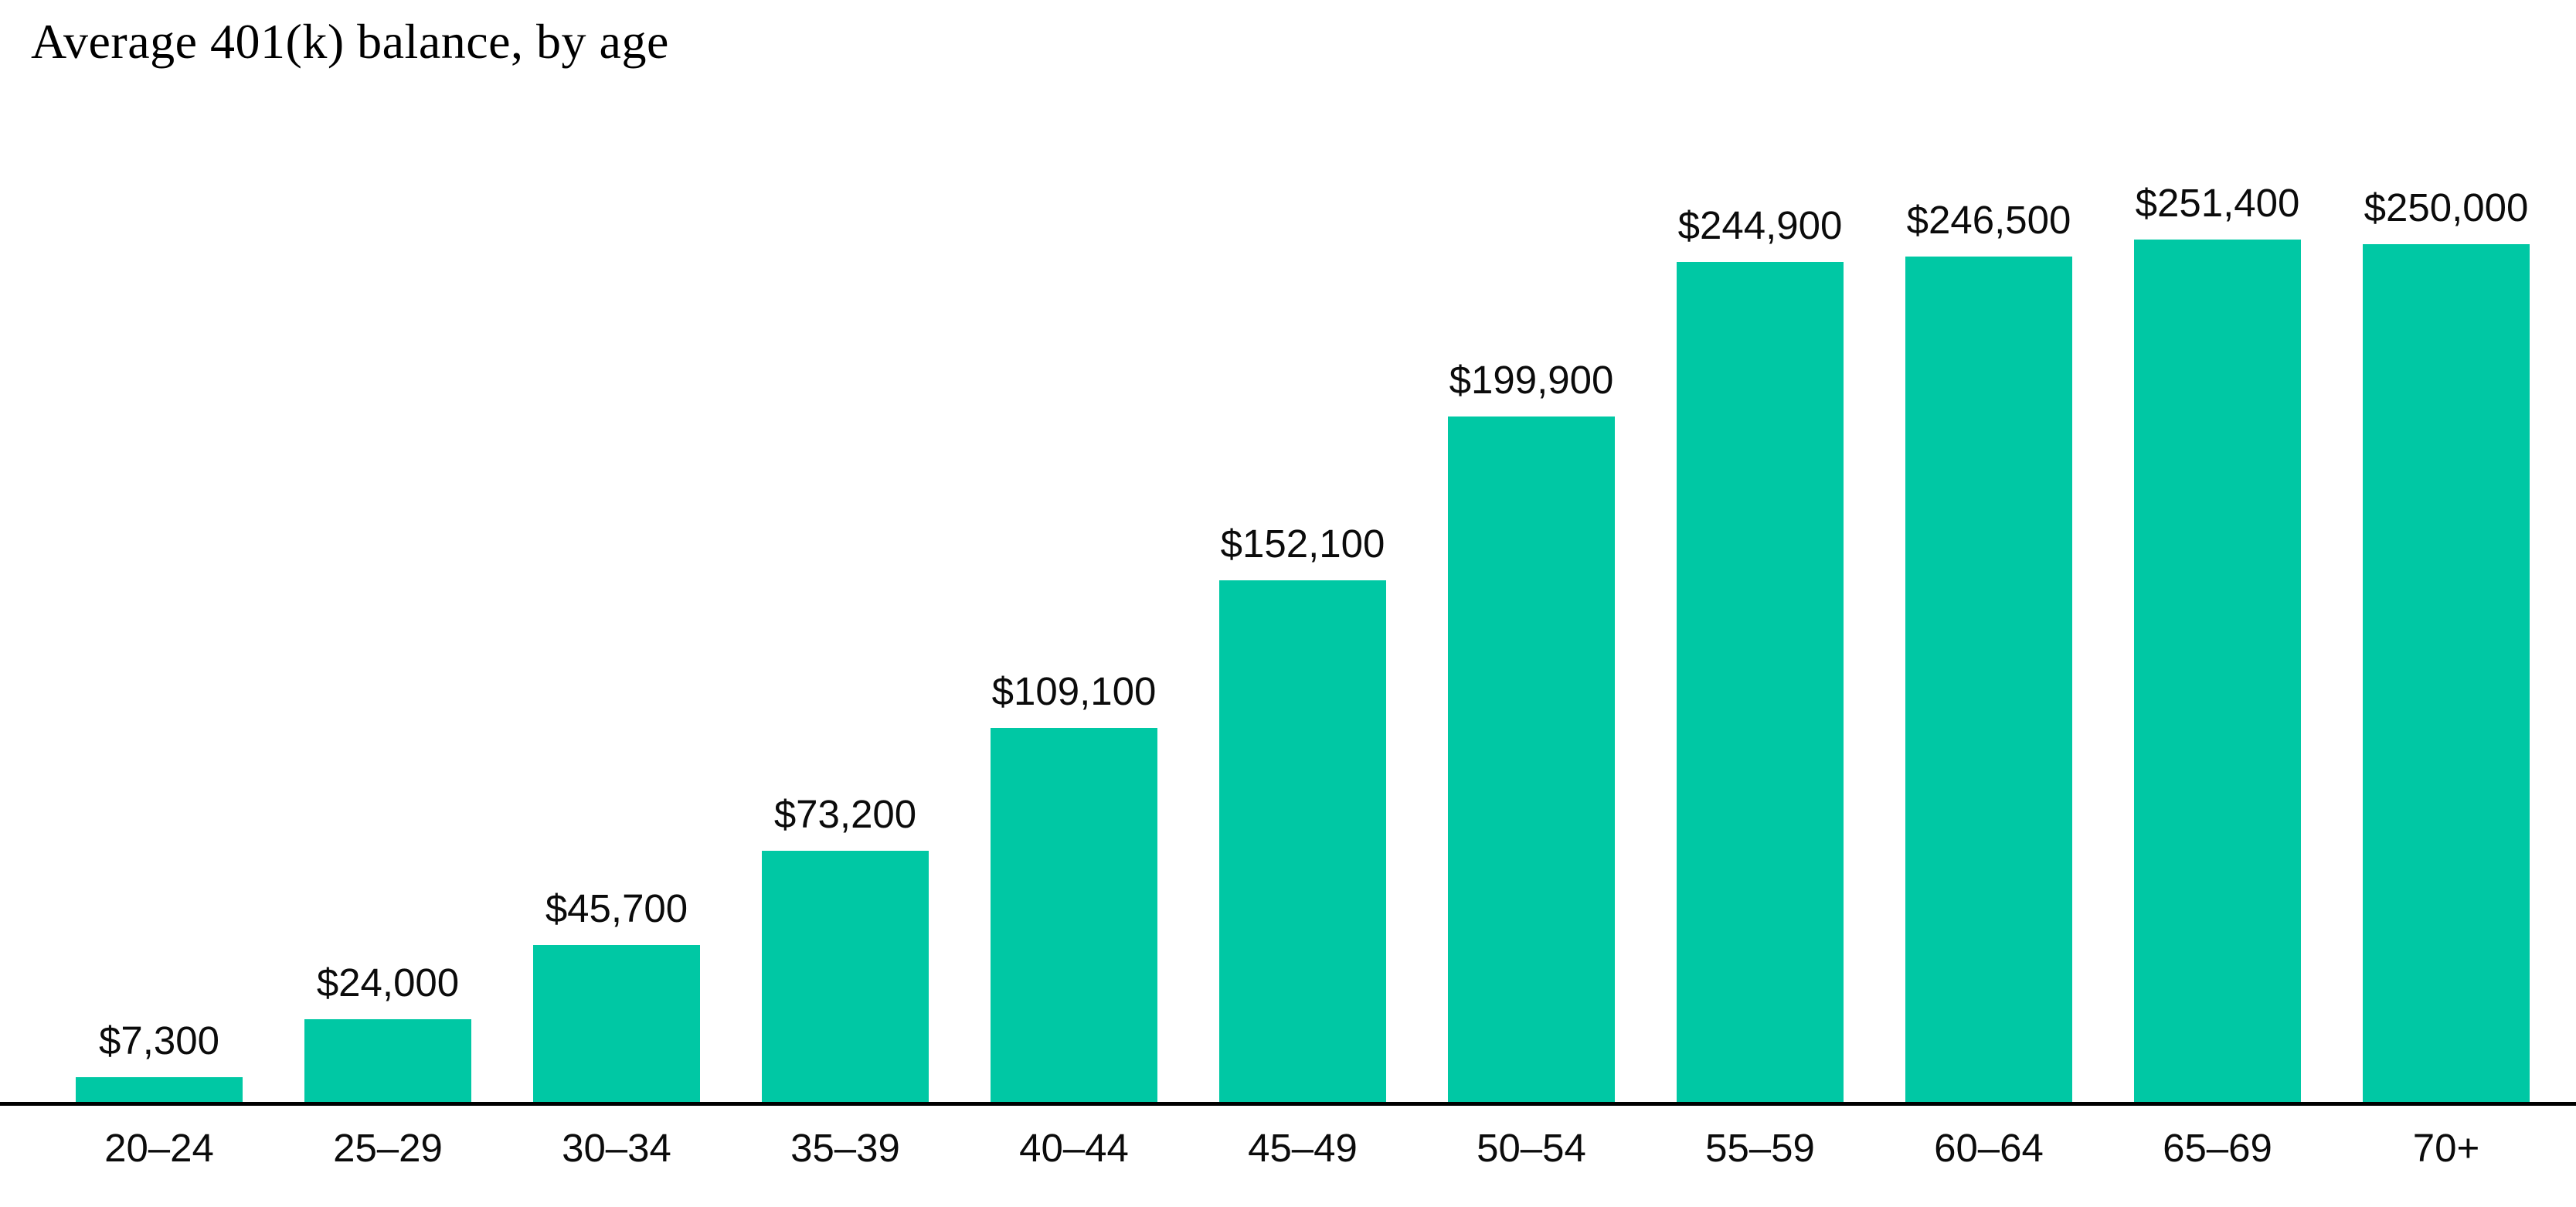 This screenshot has height=1207, width=2576. What do you see at coordinates (616, 551) in the screenshot?
I see `bar-group: $45,700` at bounding box center [616, 551].